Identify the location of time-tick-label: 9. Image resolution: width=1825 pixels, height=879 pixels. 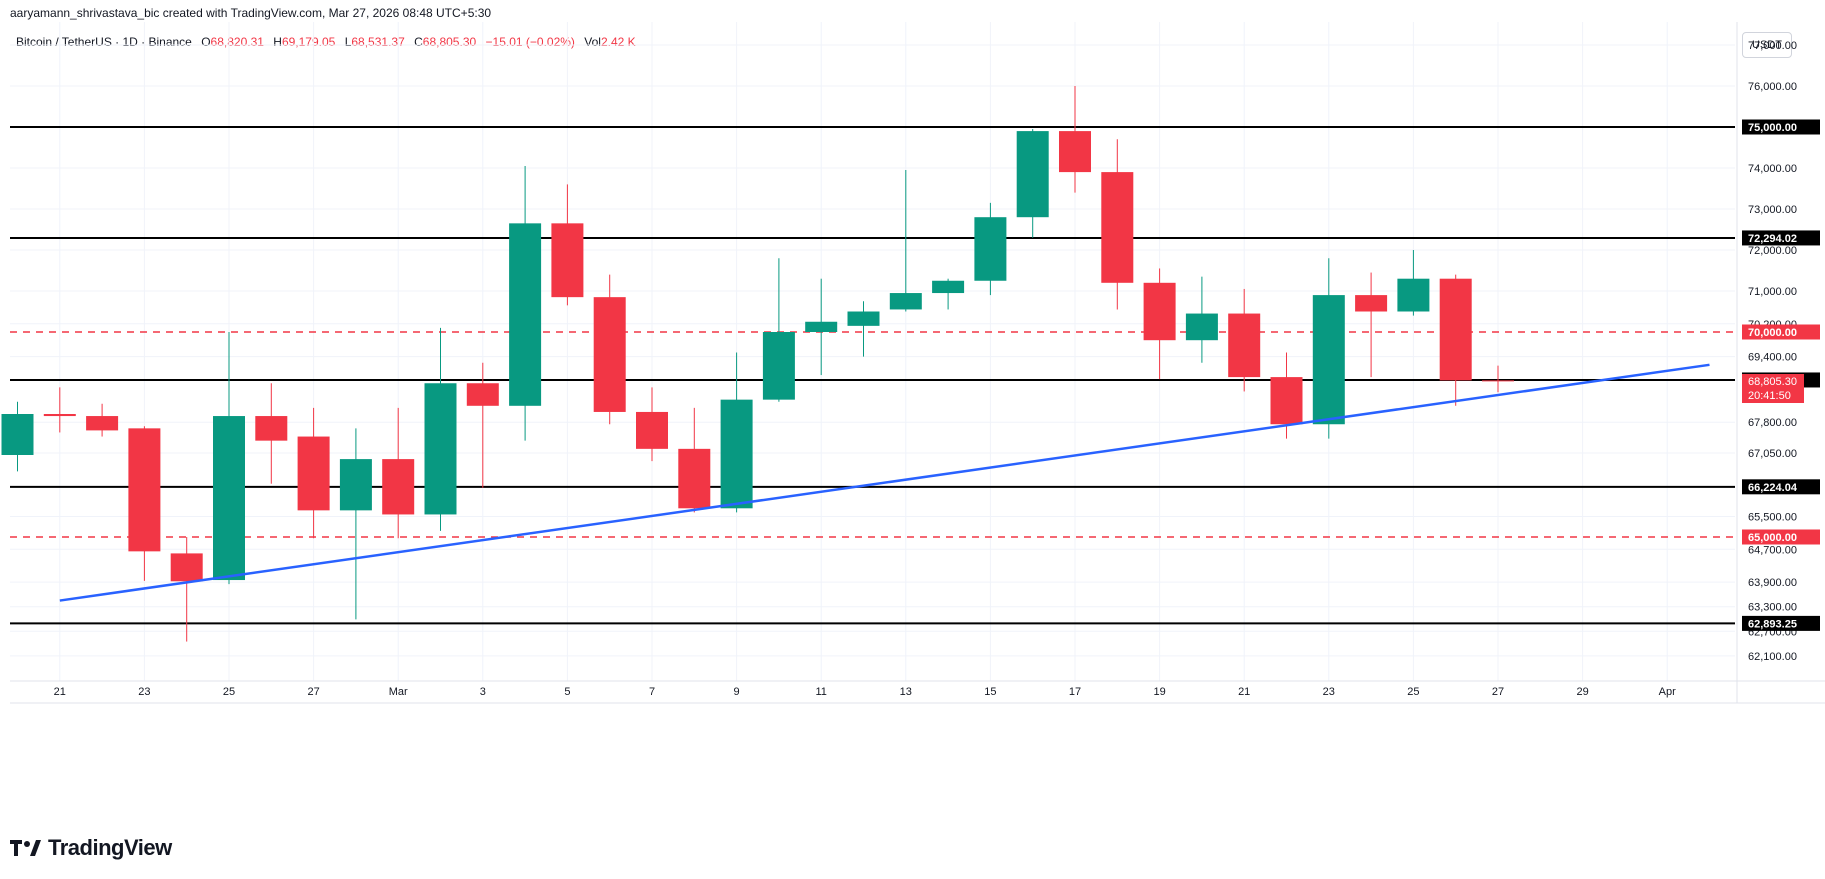
(737, 692).